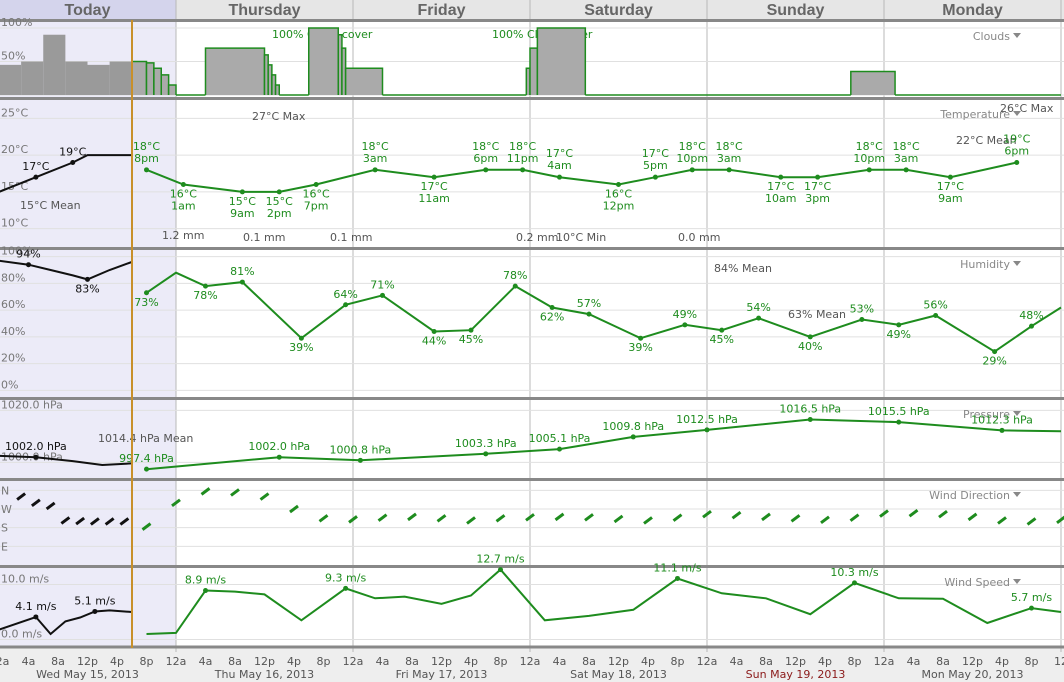 This screenshot has height=682, width=1064. Describe the element at coordinates (854, 572) in the screenshot. I see `value-label: 10.3 m/s` at that location.